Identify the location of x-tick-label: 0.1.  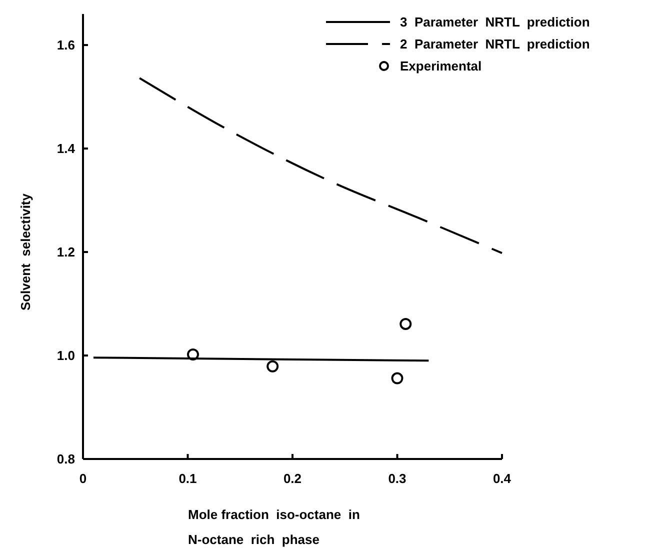
(187, 478).